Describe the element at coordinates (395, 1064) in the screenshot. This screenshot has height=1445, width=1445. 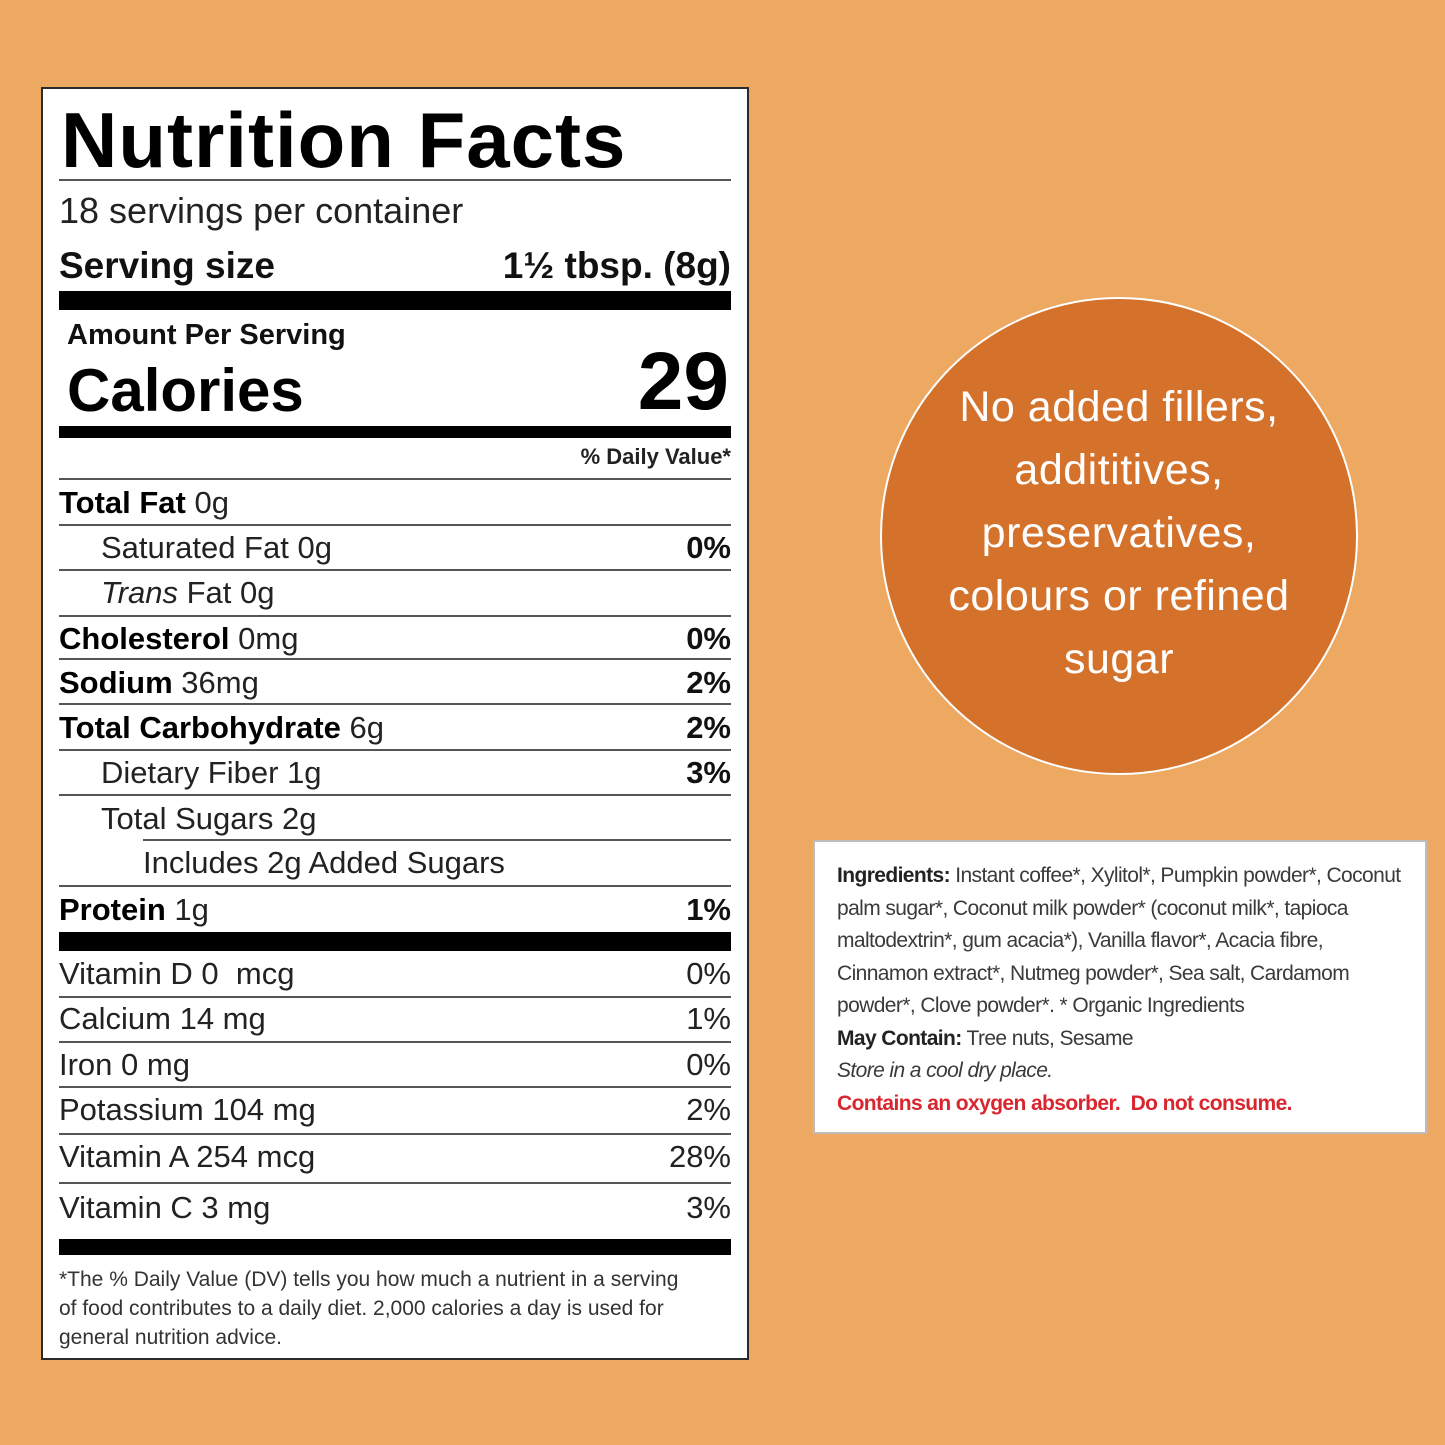
I see `row-iron: Iron 0 mg 0%` at that location.